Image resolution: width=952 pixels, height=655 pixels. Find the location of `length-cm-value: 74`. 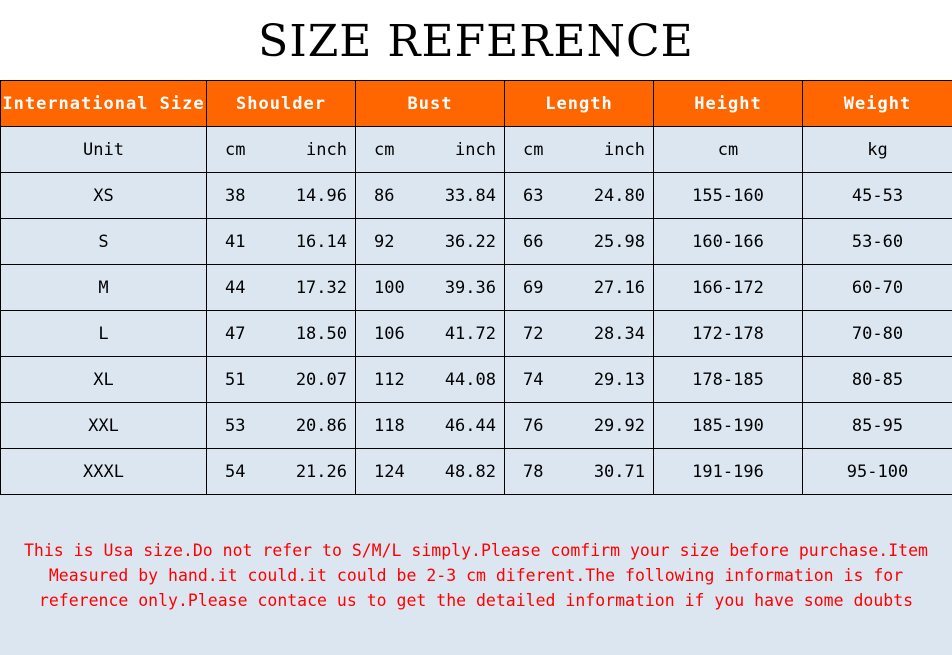

length-cm-value: 74 is located at coordinates (533, 379).